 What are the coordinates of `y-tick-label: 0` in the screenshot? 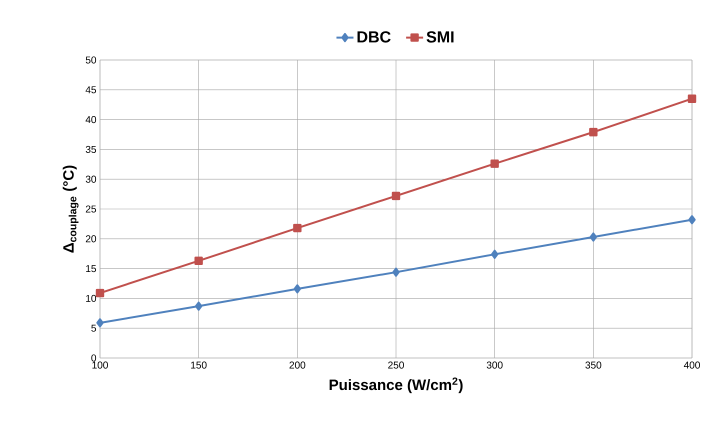 It's located at (93, 358).